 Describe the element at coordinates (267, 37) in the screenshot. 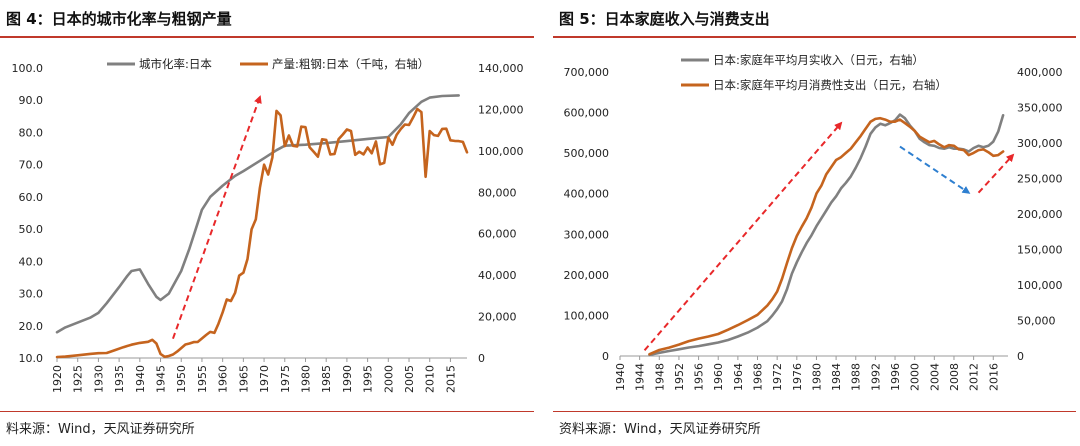

I see `figure-4-title-rule` at that location.